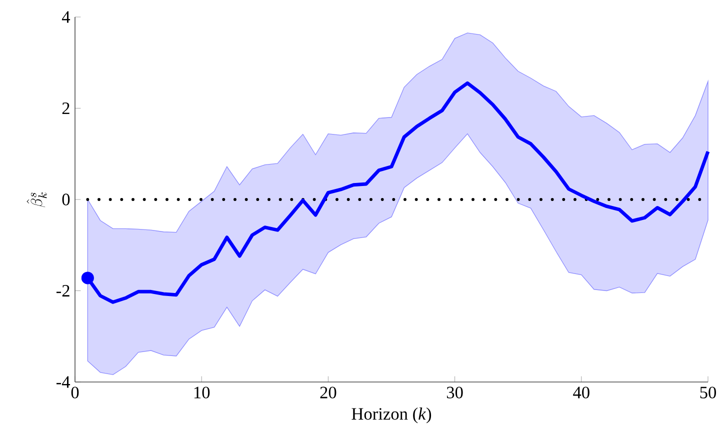 This screenshot has height=445, width=721. Describe the element at coordinates (75, 392) in the screenshot. I see `x-tick-label: 0` at that location.